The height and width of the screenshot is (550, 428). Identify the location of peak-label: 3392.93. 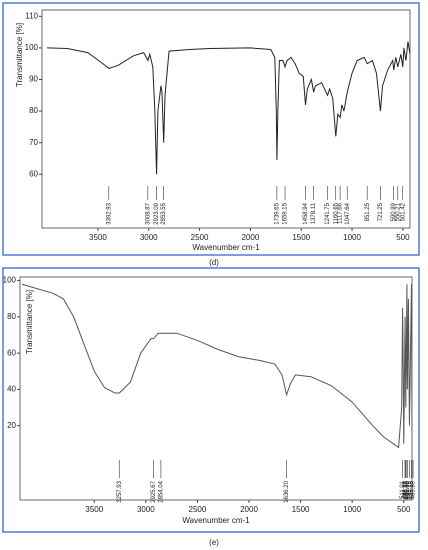
(109, 213).